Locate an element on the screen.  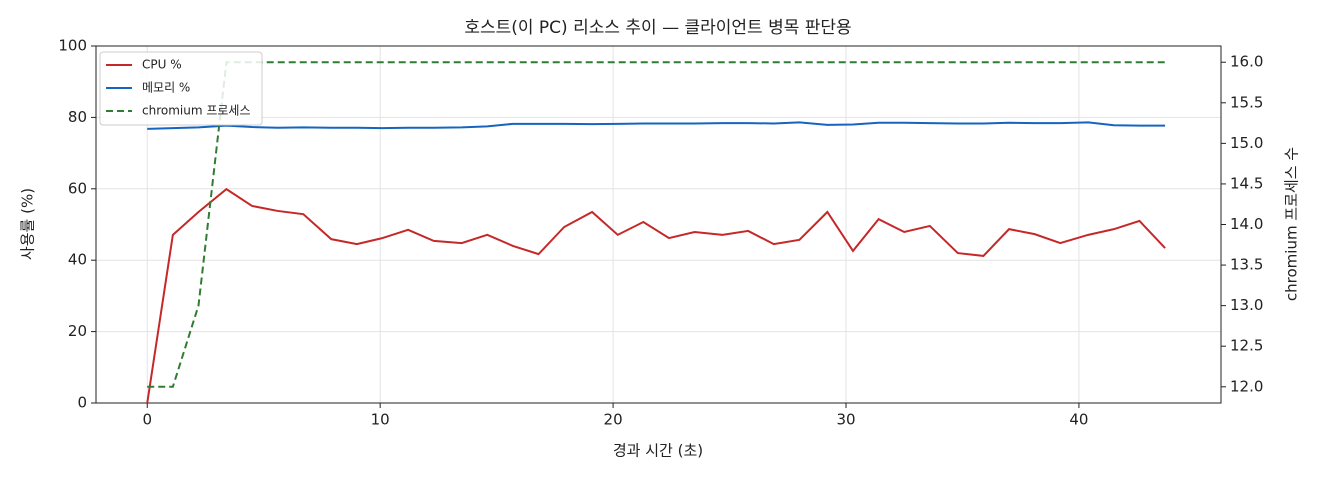
series-line is located at coordinates (656, 125).